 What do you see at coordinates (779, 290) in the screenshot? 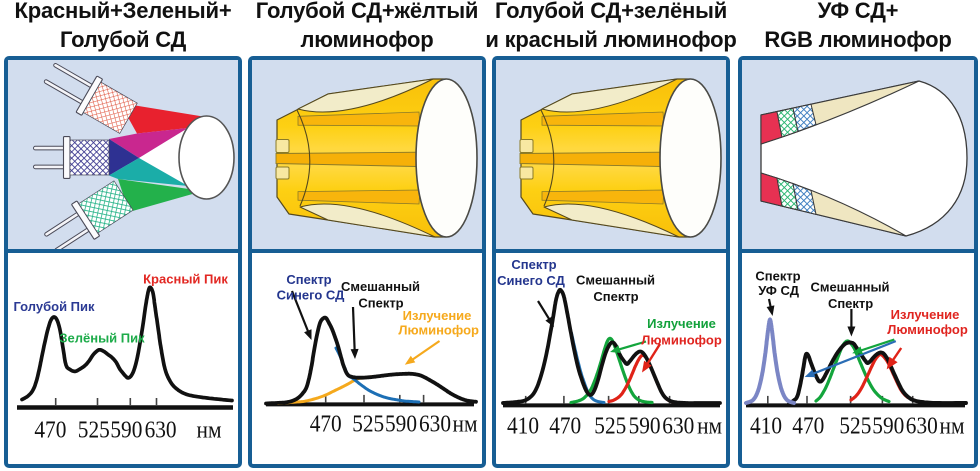
I see `svg-text: УФ СД` at bounding box center [779, 290].